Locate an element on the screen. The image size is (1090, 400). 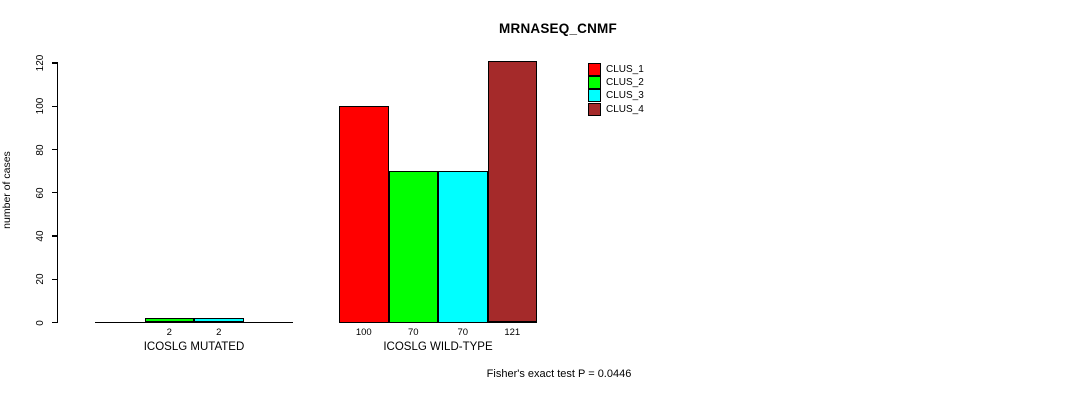
legend-label: CLUS_1 is located at coordinates (625, 70).